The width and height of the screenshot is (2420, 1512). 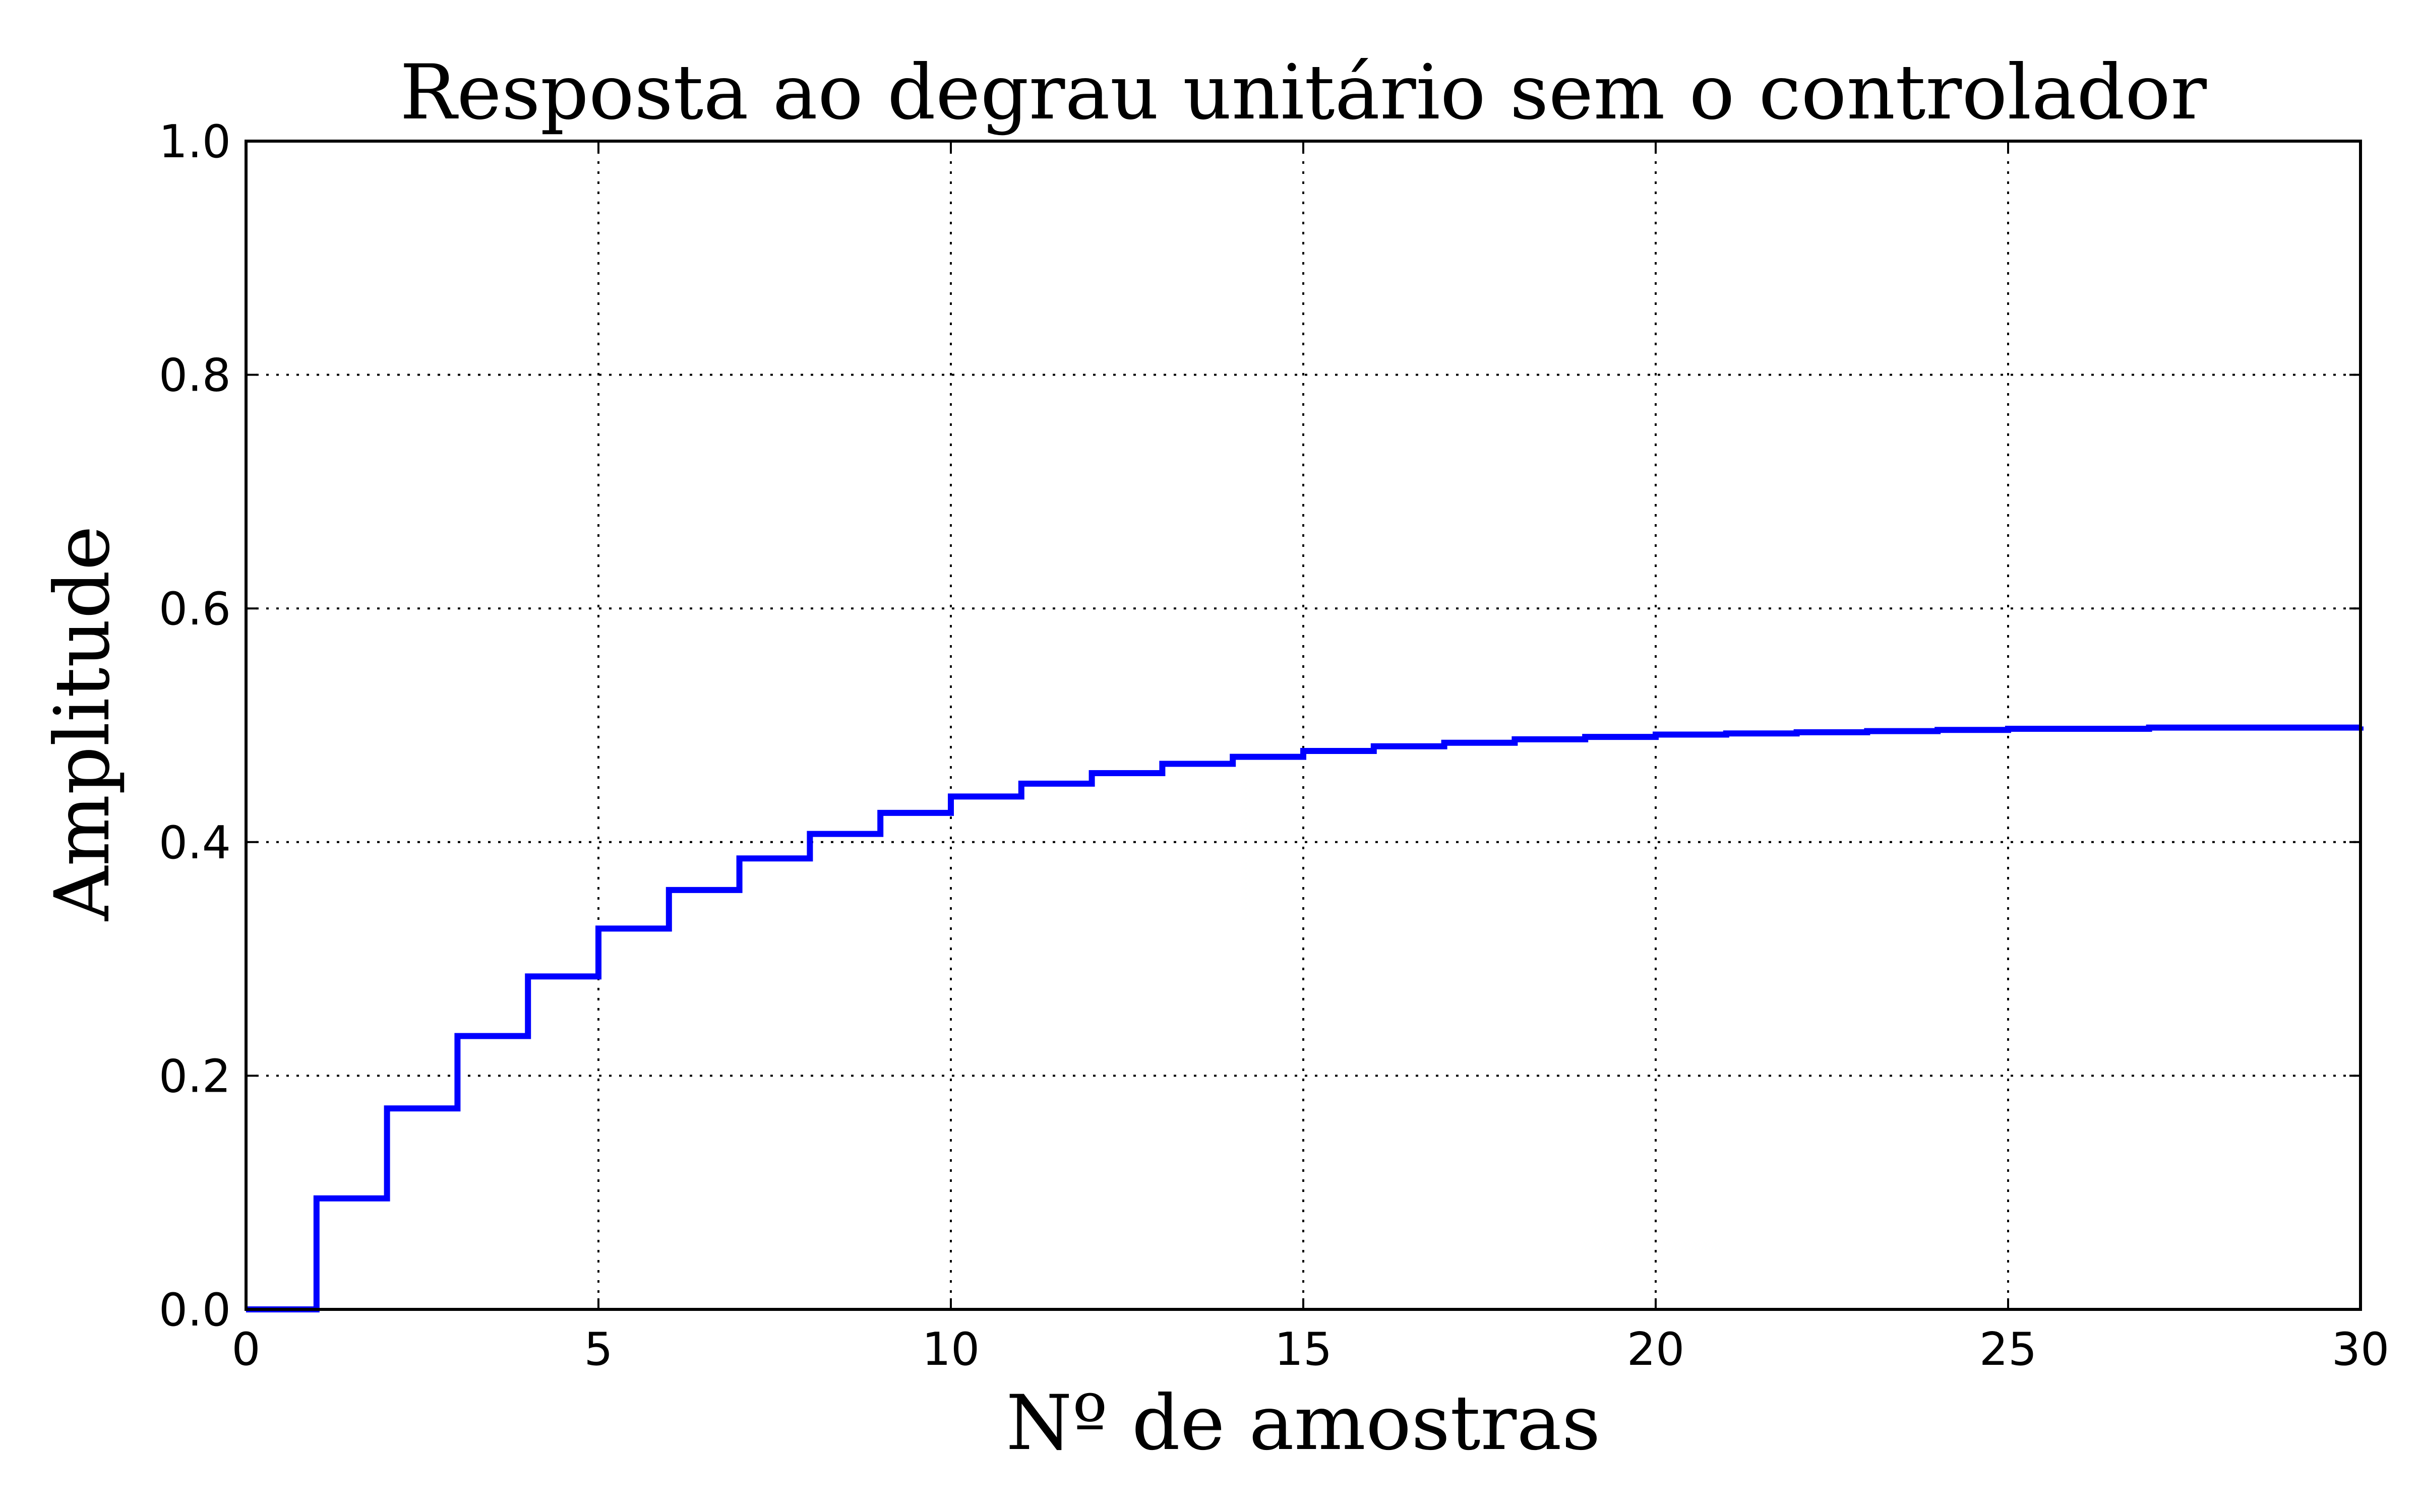 What do you see at coordinates (245, 1350) in the screenshot?
I see `x-tick-label: 0` at bounding box center [245, 1350].